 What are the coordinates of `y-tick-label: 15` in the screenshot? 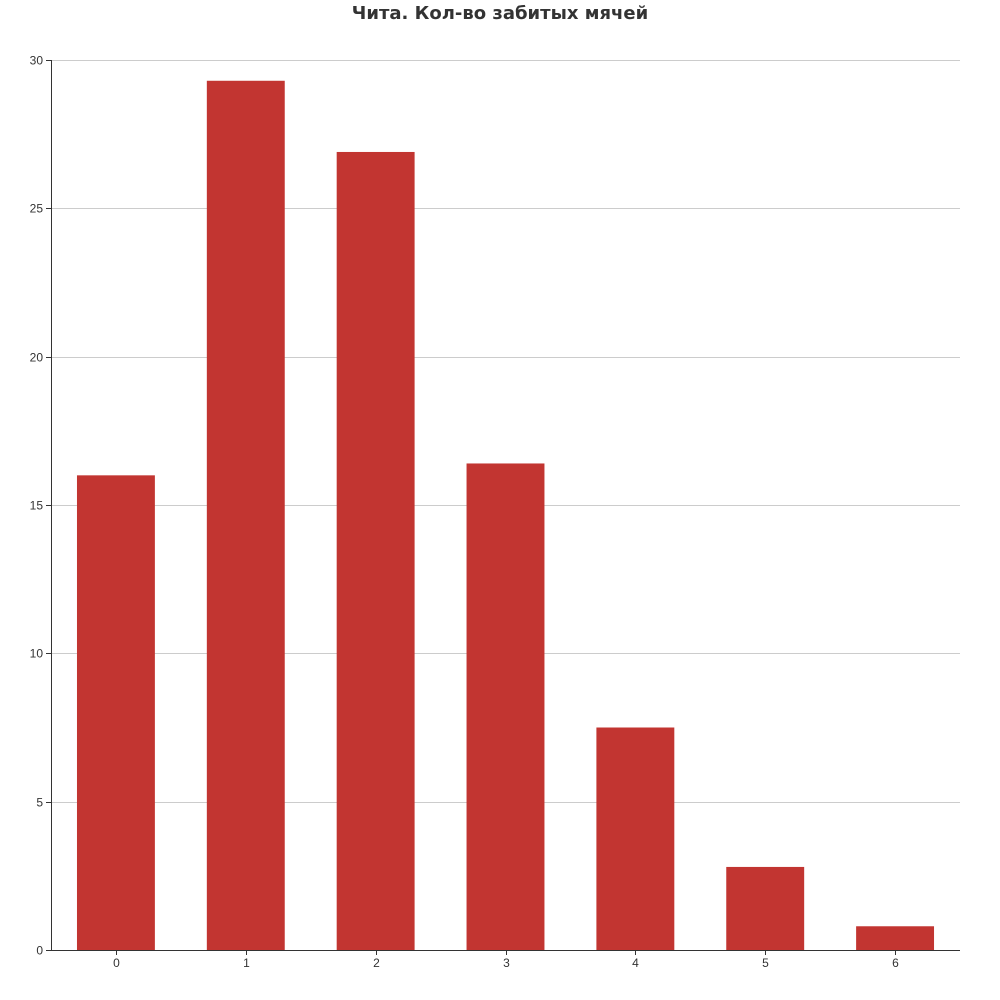 It's located at (37, 506).